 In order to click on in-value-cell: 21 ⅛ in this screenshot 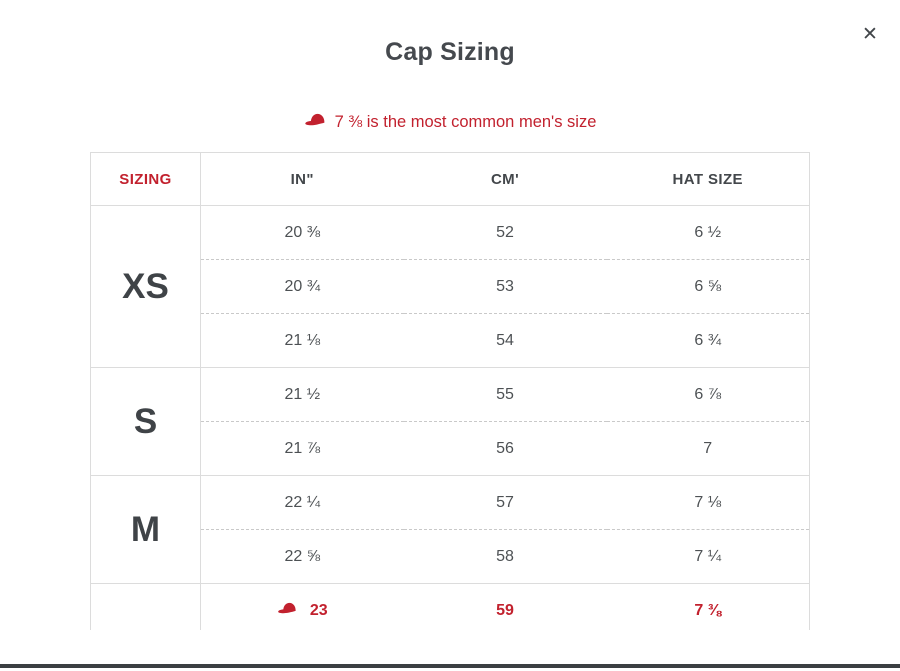, I will do `click(302, 340)`.